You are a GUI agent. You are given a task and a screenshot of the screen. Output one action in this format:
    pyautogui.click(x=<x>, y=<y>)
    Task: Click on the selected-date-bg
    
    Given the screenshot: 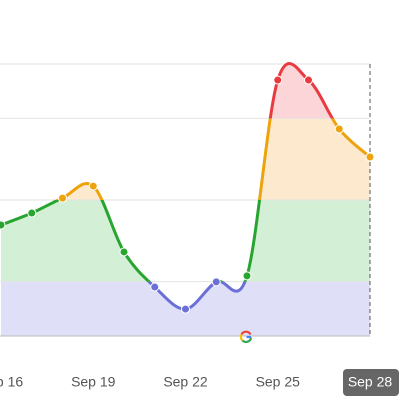 What is the action you would take?
    pyautogui.click(x=371, y=382)
    